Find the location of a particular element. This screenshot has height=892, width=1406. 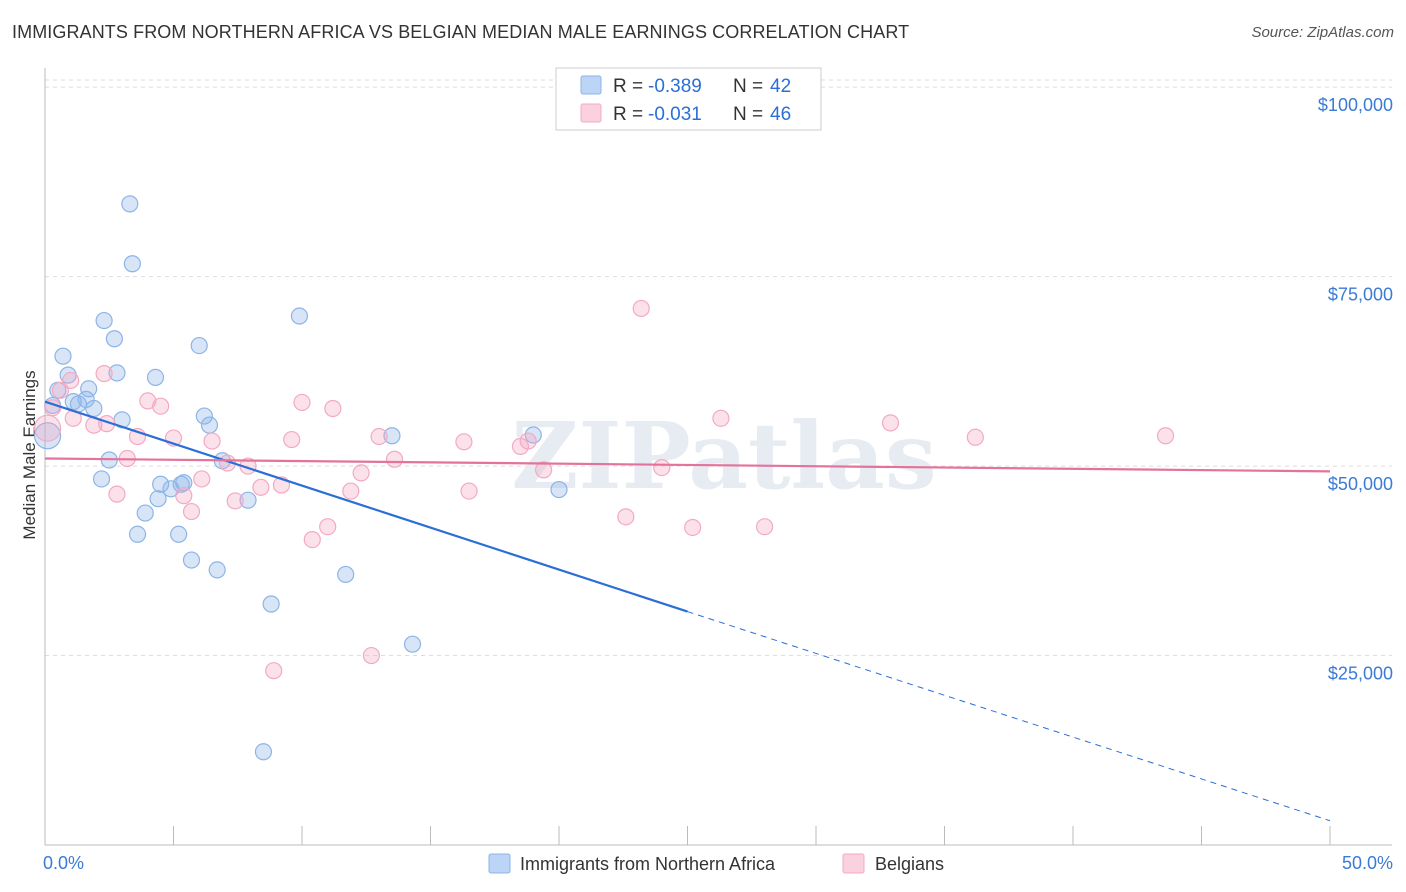

stats-legend: R = -0.389 N = 42 R = -0.031 N = 46 is located at coordinates (688, 99).